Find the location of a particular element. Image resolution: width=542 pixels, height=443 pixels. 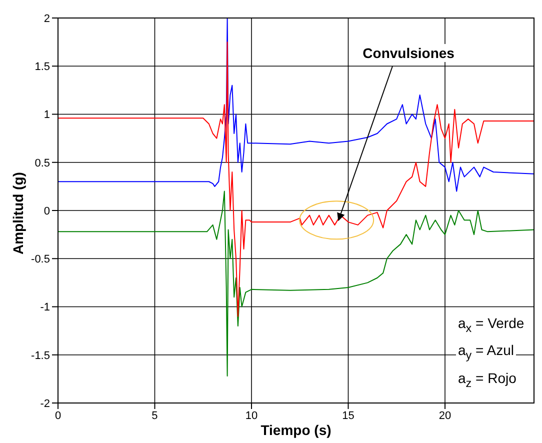

y-tick-label: 2 is located at coordinates (47, 18).